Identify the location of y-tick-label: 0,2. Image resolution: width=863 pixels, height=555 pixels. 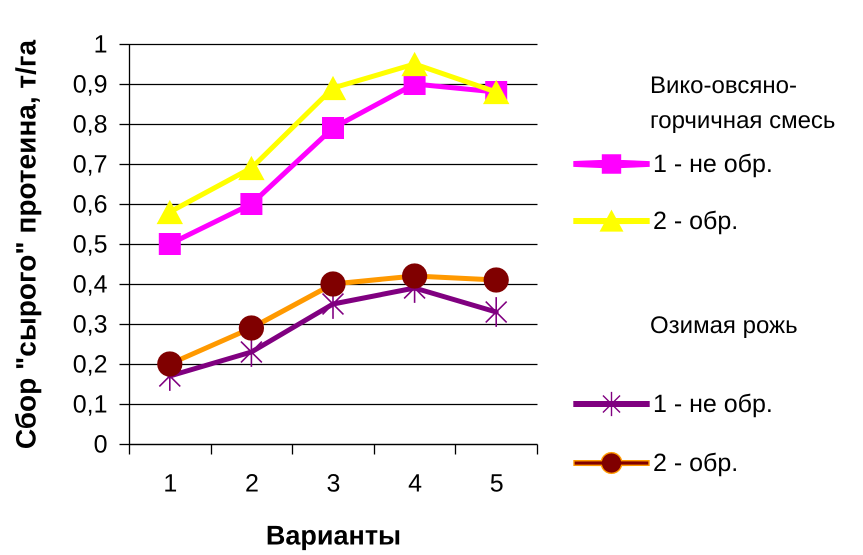
(90, 364).